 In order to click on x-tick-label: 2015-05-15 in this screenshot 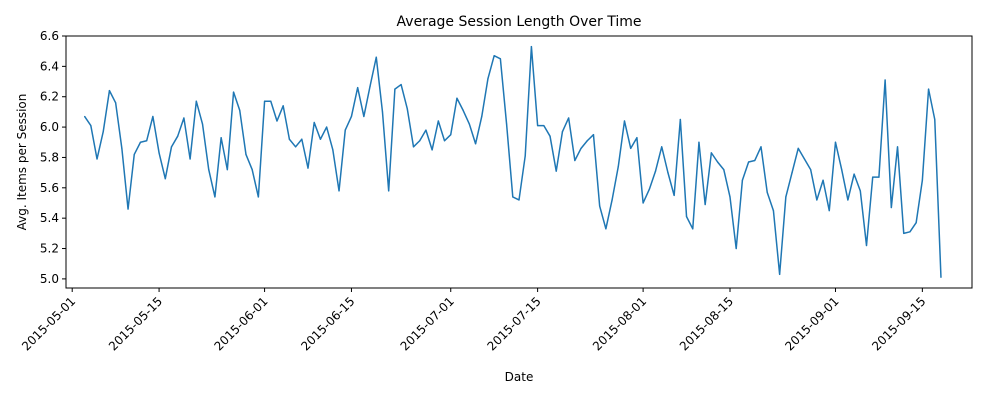, I will do `click(135, 323)`.